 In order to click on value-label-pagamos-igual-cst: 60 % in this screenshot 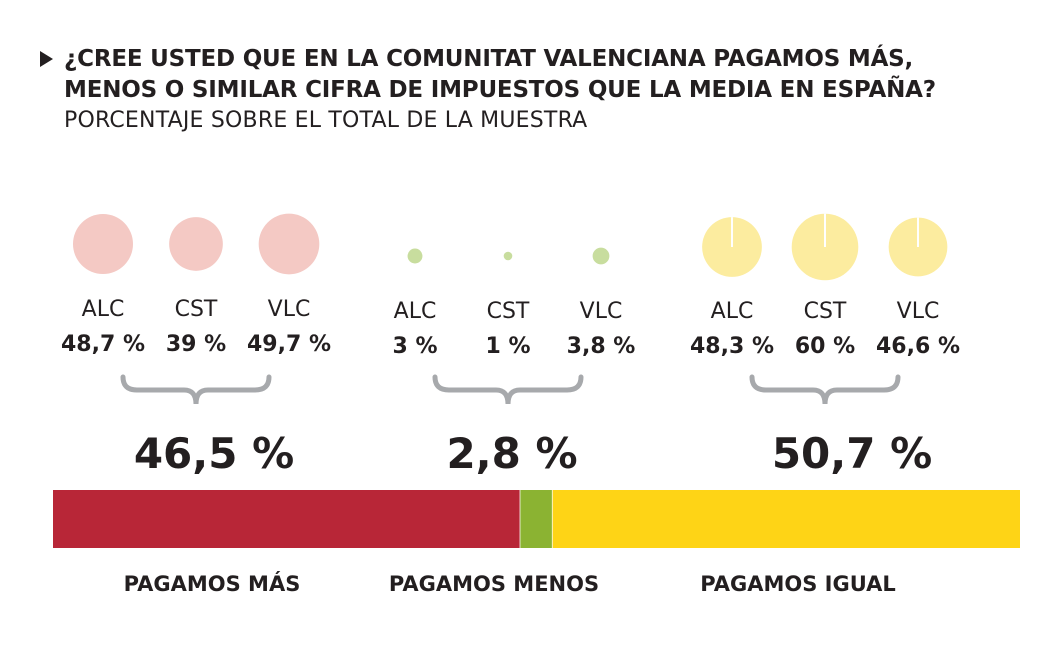, I will do `click(825, 346)`.